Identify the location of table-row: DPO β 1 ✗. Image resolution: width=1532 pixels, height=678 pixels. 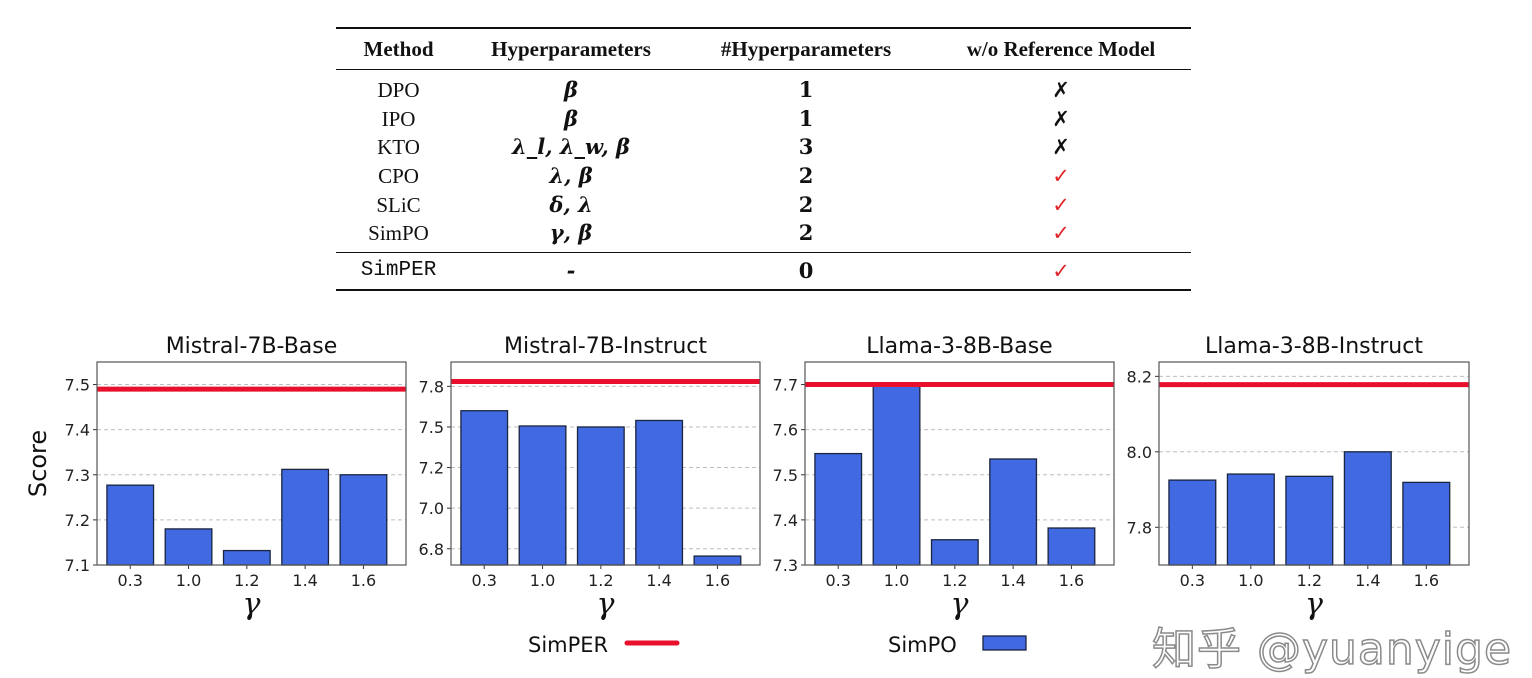
(763, 87).